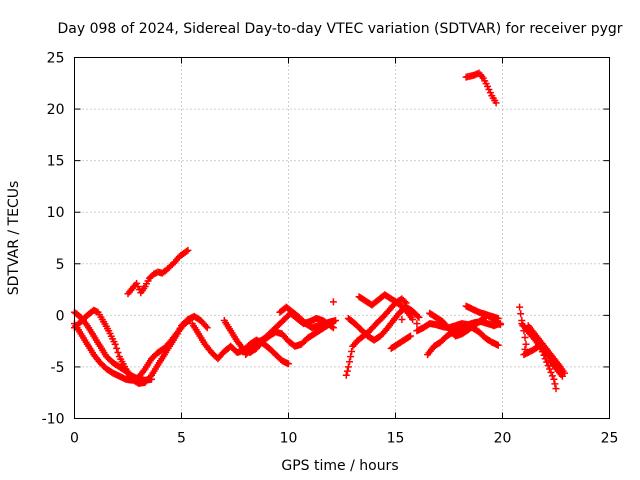 This screenshot has width=640, height=480. What do you see at coordinates (344, 439) in the screenshot?
I see `x-tick-labels: 0 5 10 15 20 25` at bounding box center [344, 439].